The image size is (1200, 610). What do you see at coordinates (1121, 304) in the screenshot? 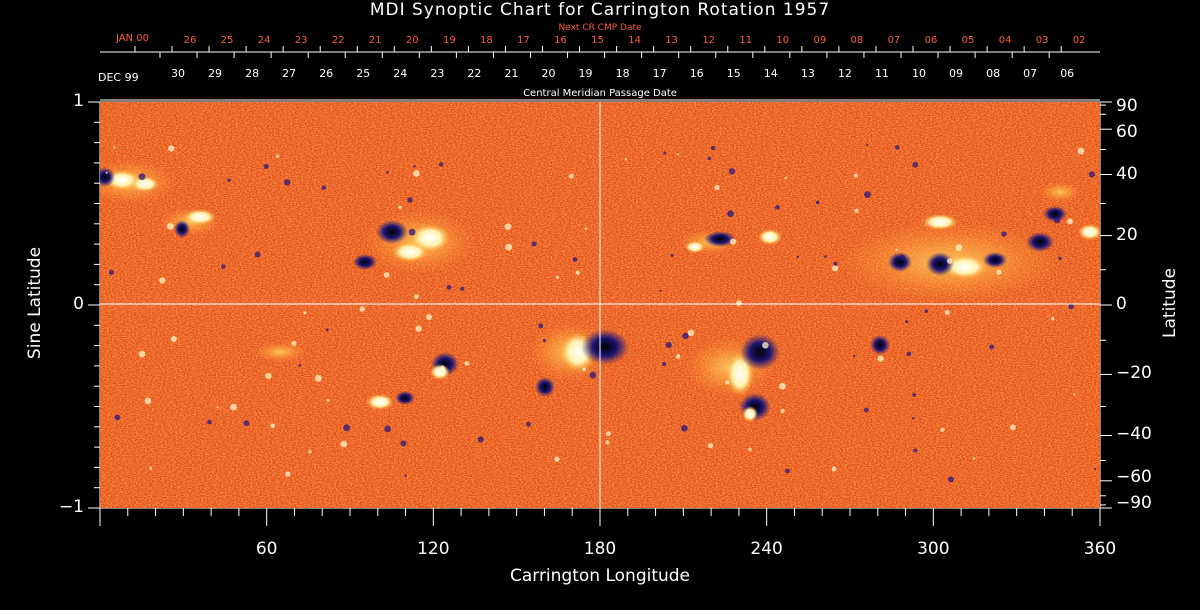
I see `right-tick-label: 0` at bounding box center [1121, 304].